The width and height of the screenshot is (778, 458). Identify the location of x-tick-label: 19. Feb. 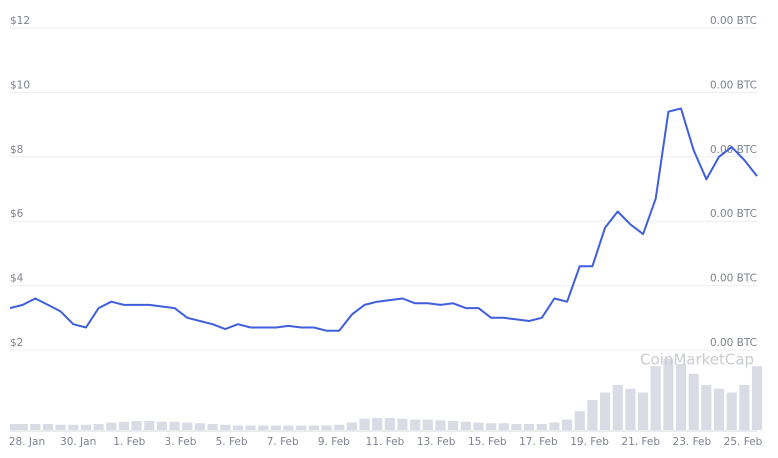
(589, 442).